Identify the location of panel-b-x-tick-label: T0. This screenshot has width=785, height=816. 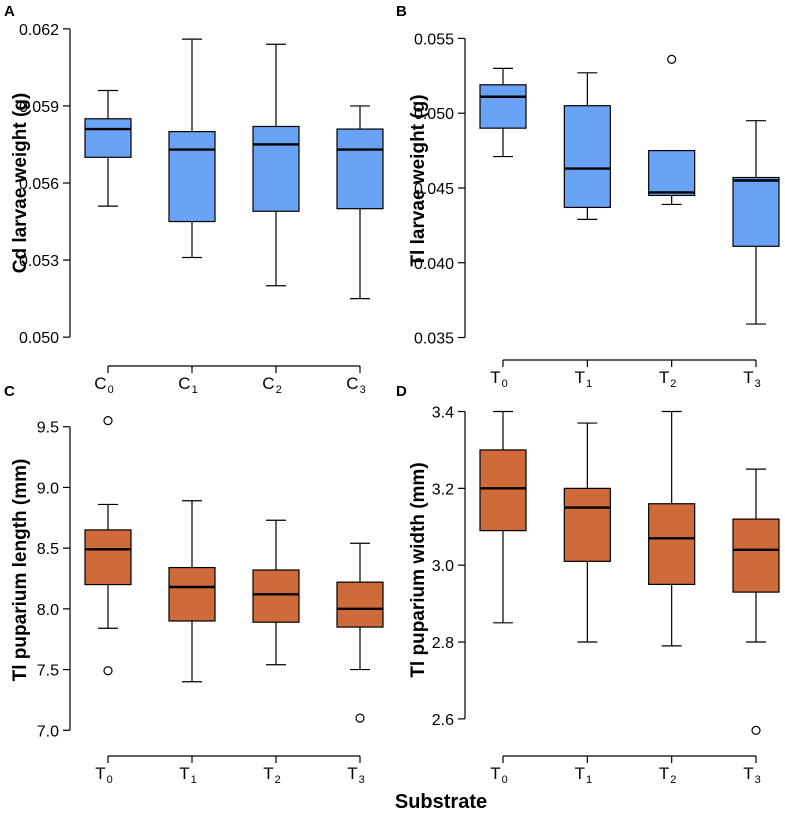
(499, 379).